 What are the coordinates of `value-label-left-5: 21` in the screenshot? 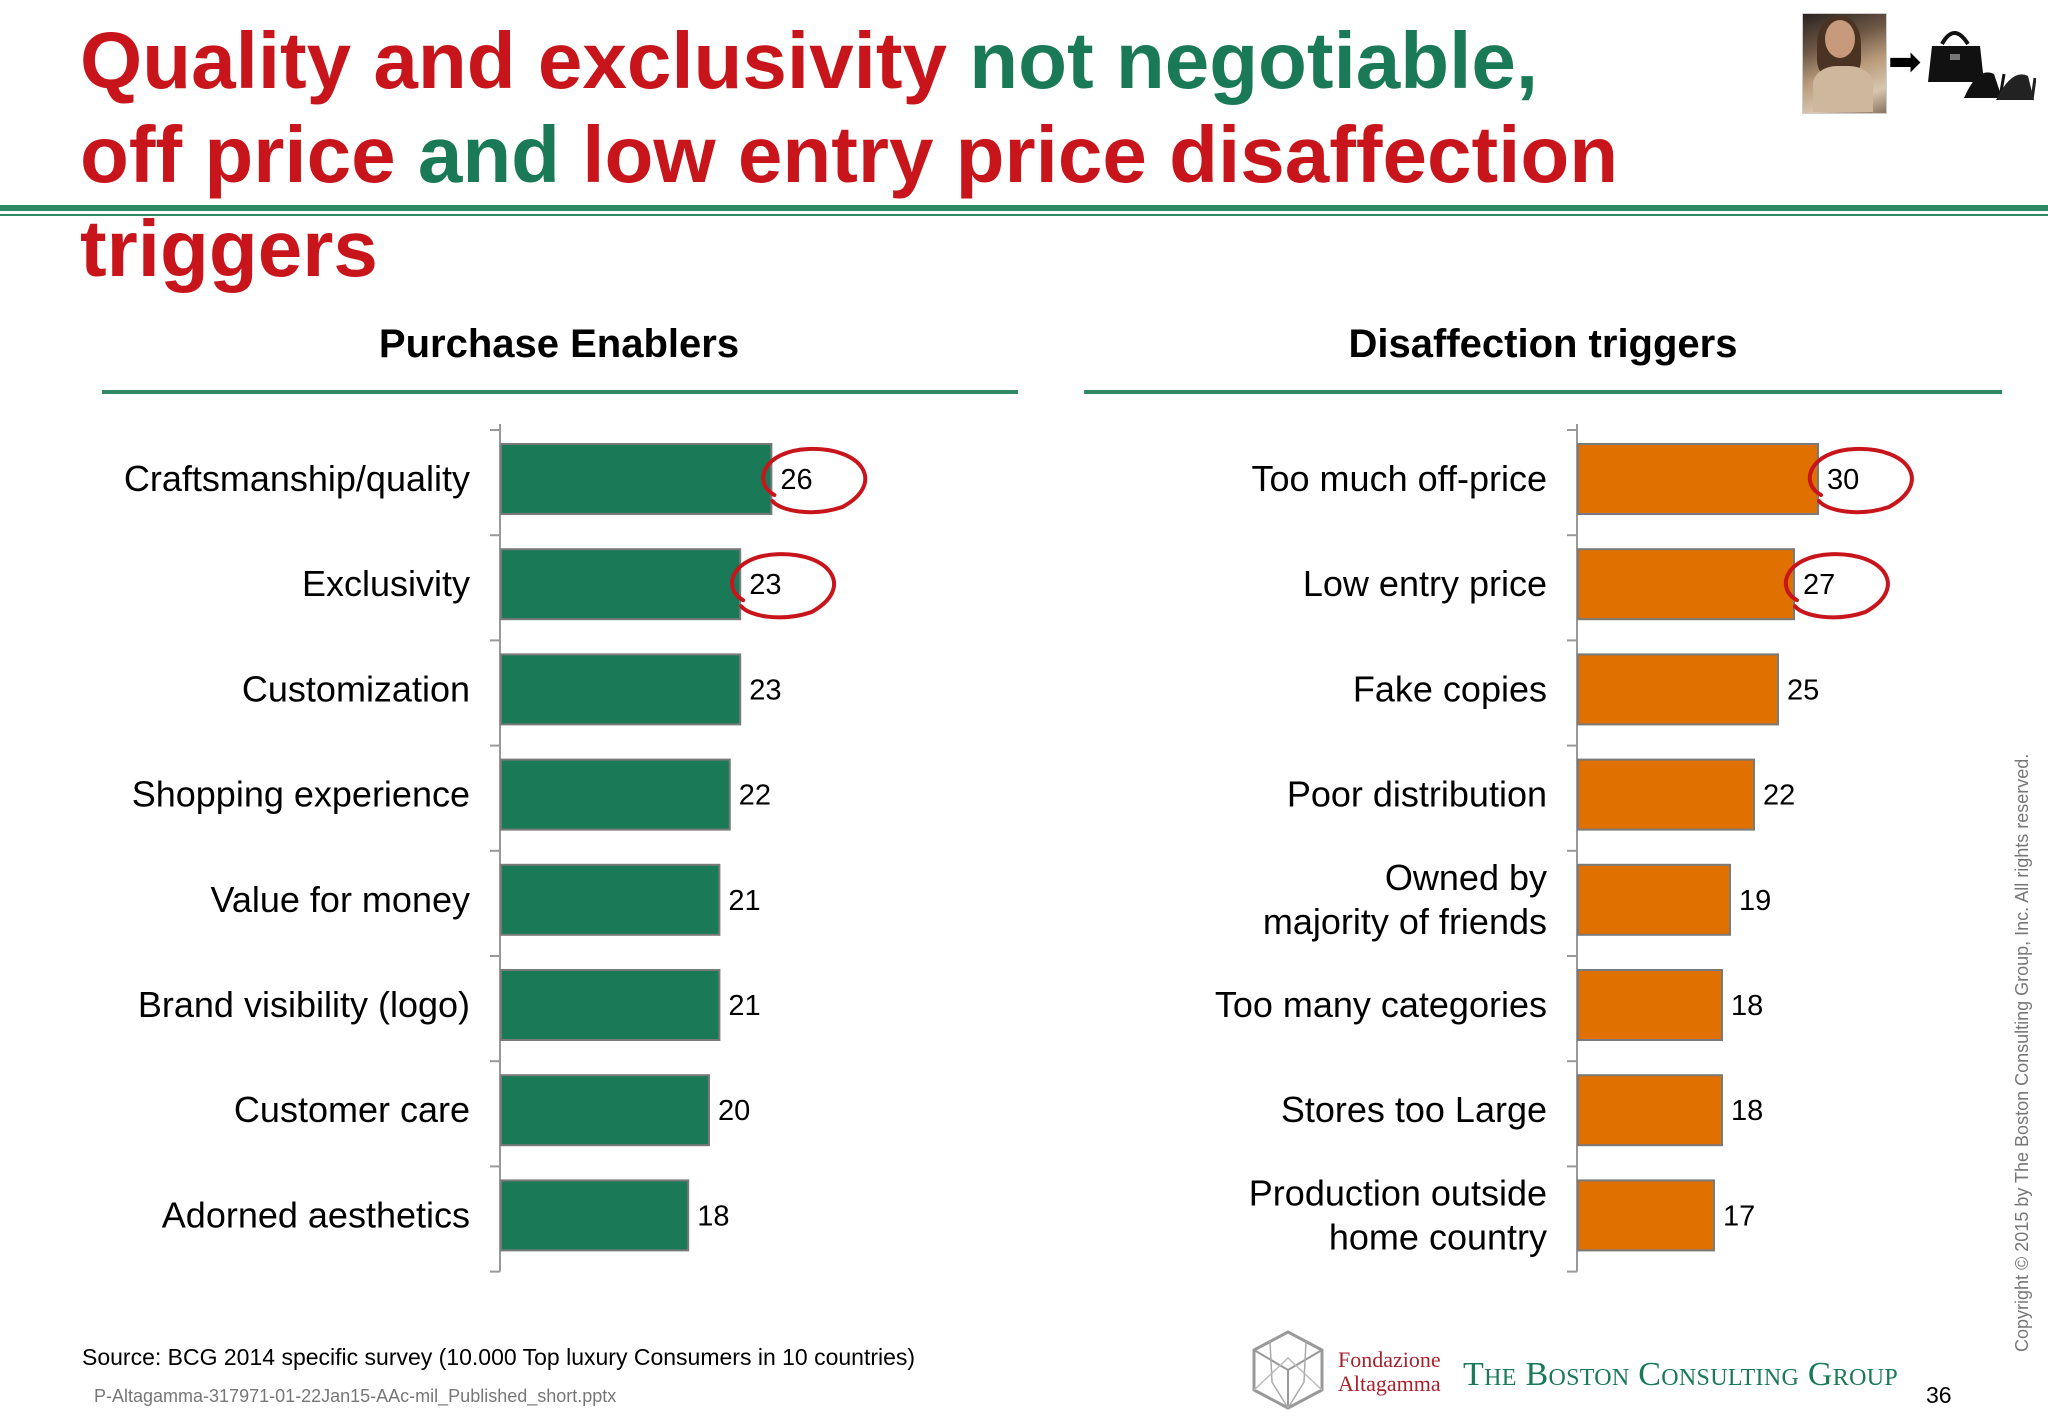 It's located at (744, 1006).